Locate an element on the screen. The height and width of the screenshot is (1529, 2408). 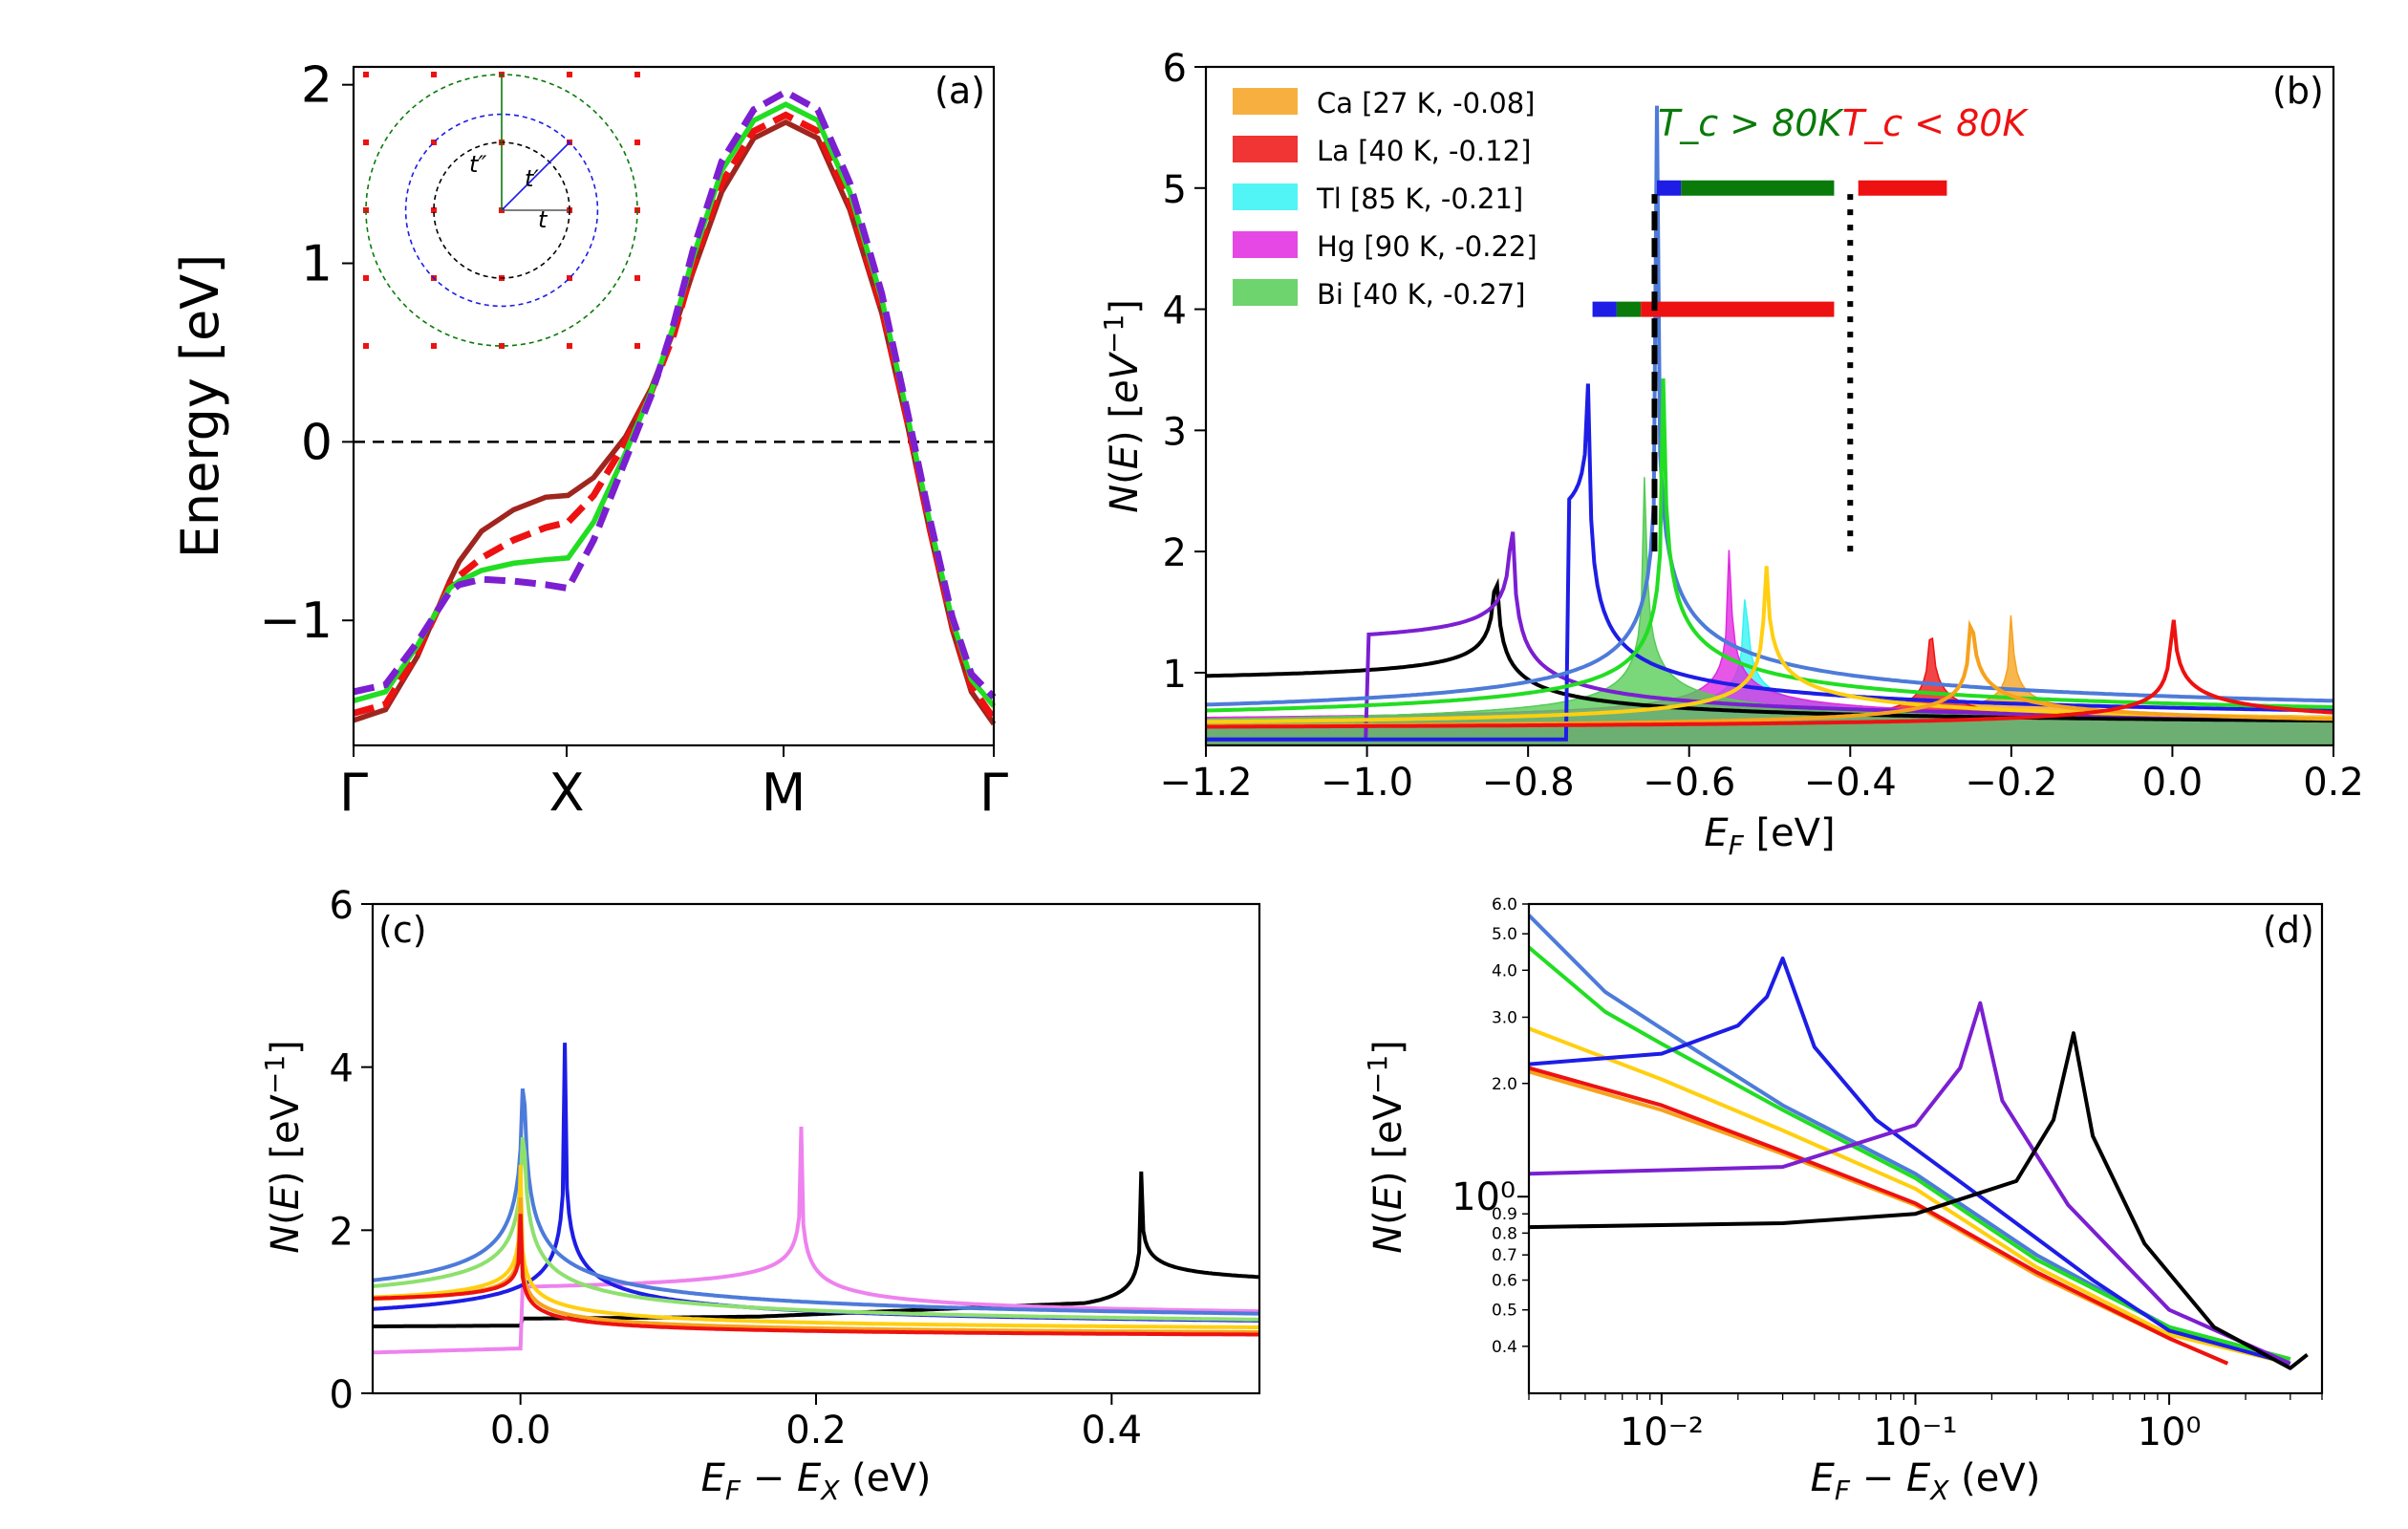
panel-b-y-axis-label: N(E) [eV−1] is located at coordinates (1123, 406).